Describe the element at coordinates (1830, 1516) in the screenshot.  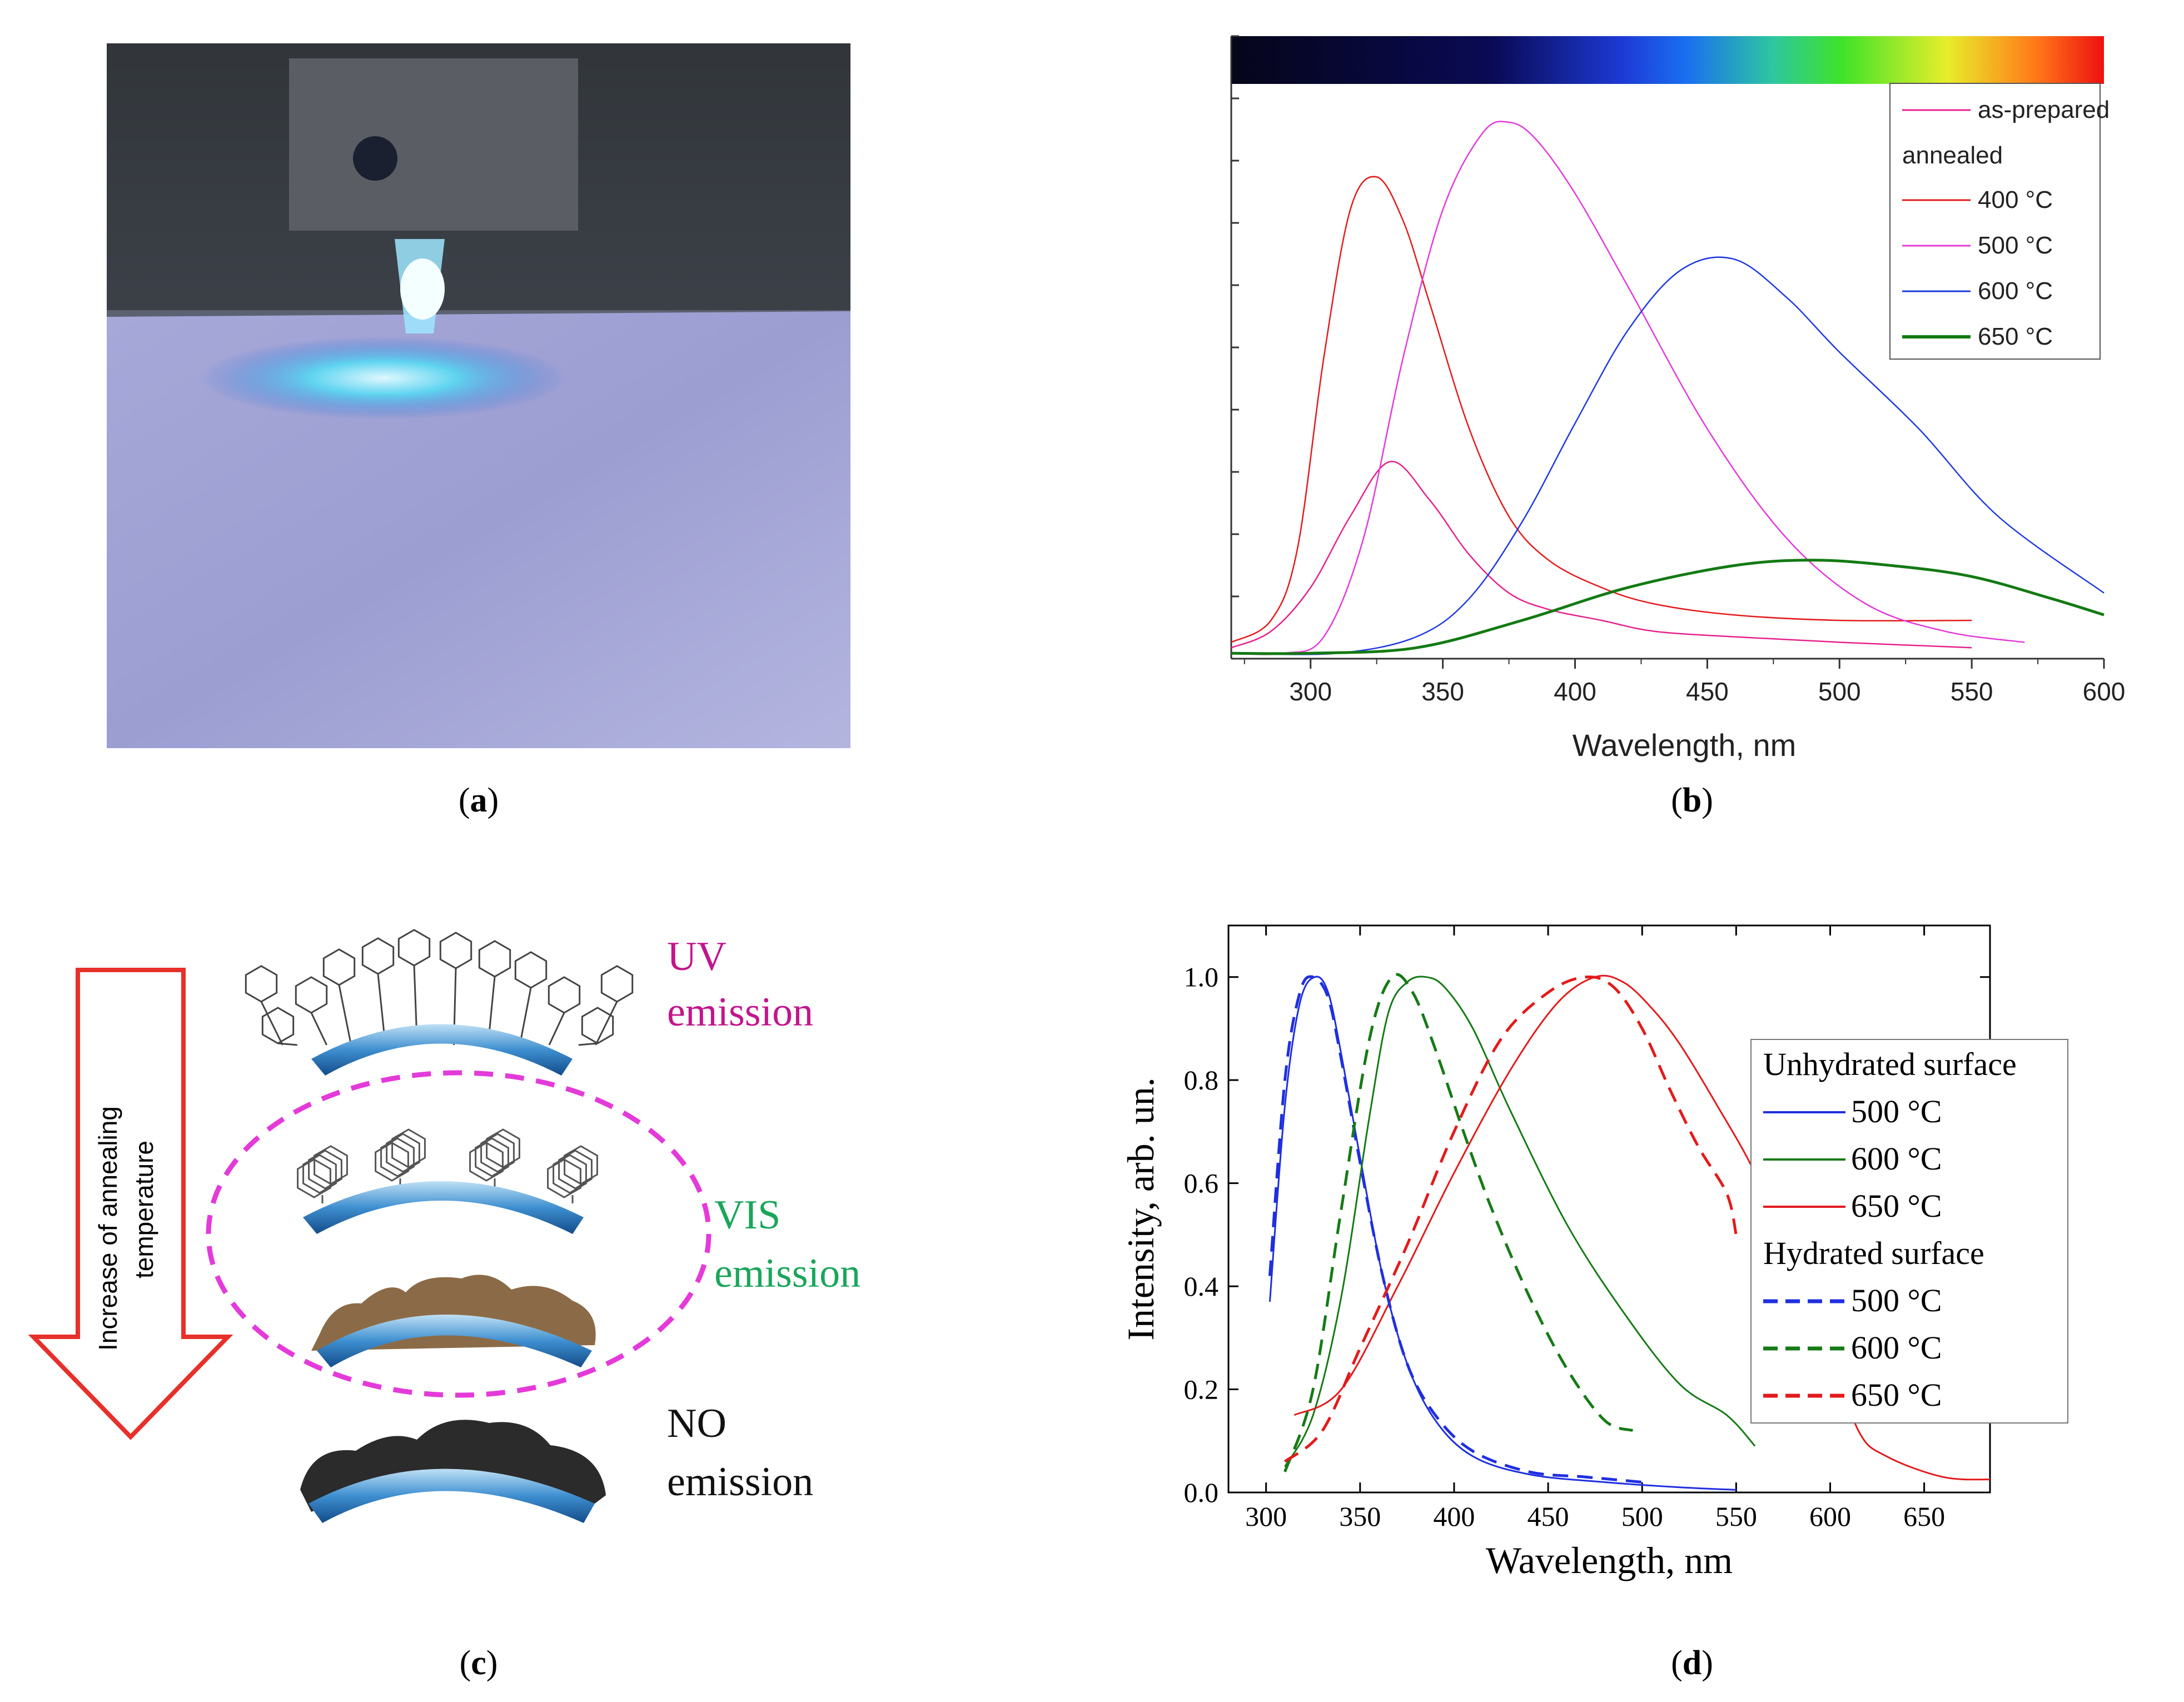
I see `d-xtick-label: 600` at that location.